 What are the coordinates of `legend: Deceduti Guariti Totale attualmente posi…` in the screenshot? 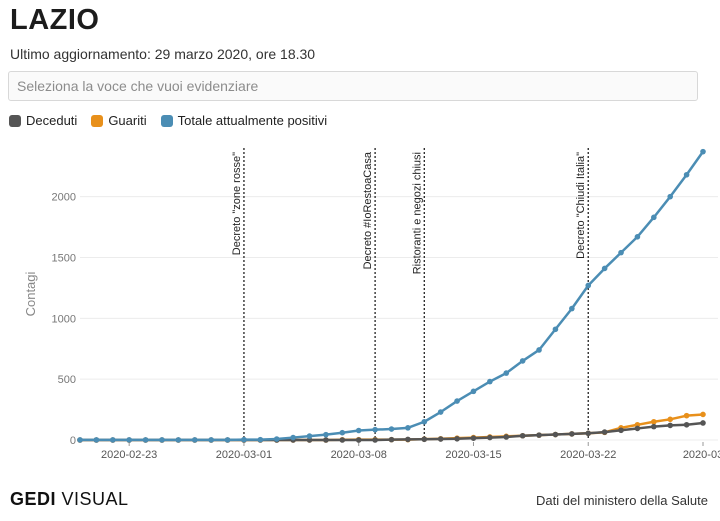 It's located at (175, 120).